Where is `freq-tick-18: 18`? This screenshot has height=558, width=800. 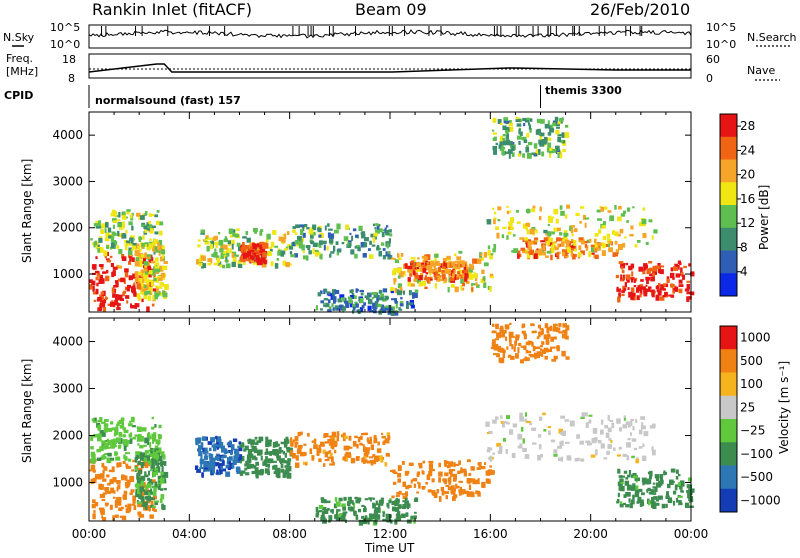
freq-tick-18: 18 is located at coordinates (69, 59).